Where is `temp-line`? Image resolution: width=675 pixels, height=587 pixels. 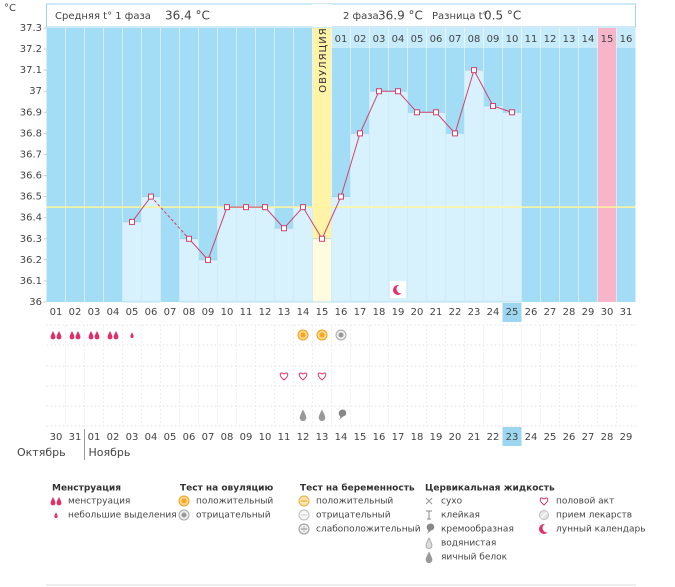
temp-line is located at coordinates (141, 209).